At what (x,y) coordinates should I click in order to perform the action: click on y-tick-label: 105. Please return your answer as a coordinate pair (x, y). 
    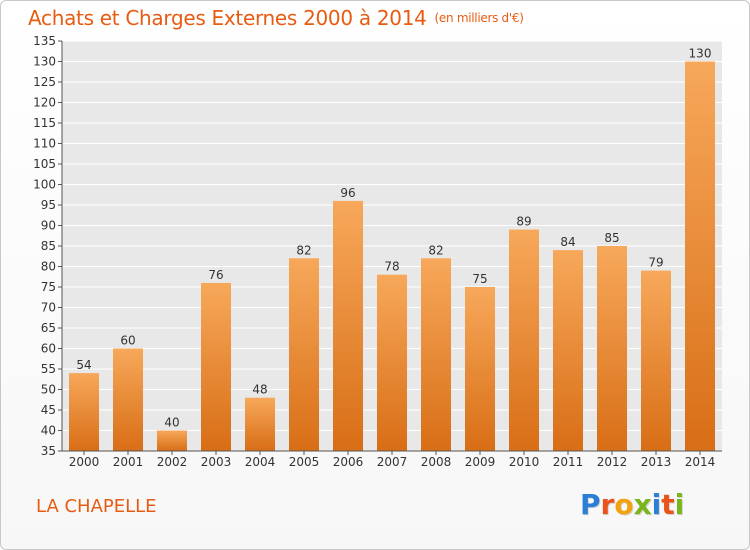
    Looking at the image, I should click on (44, 164).